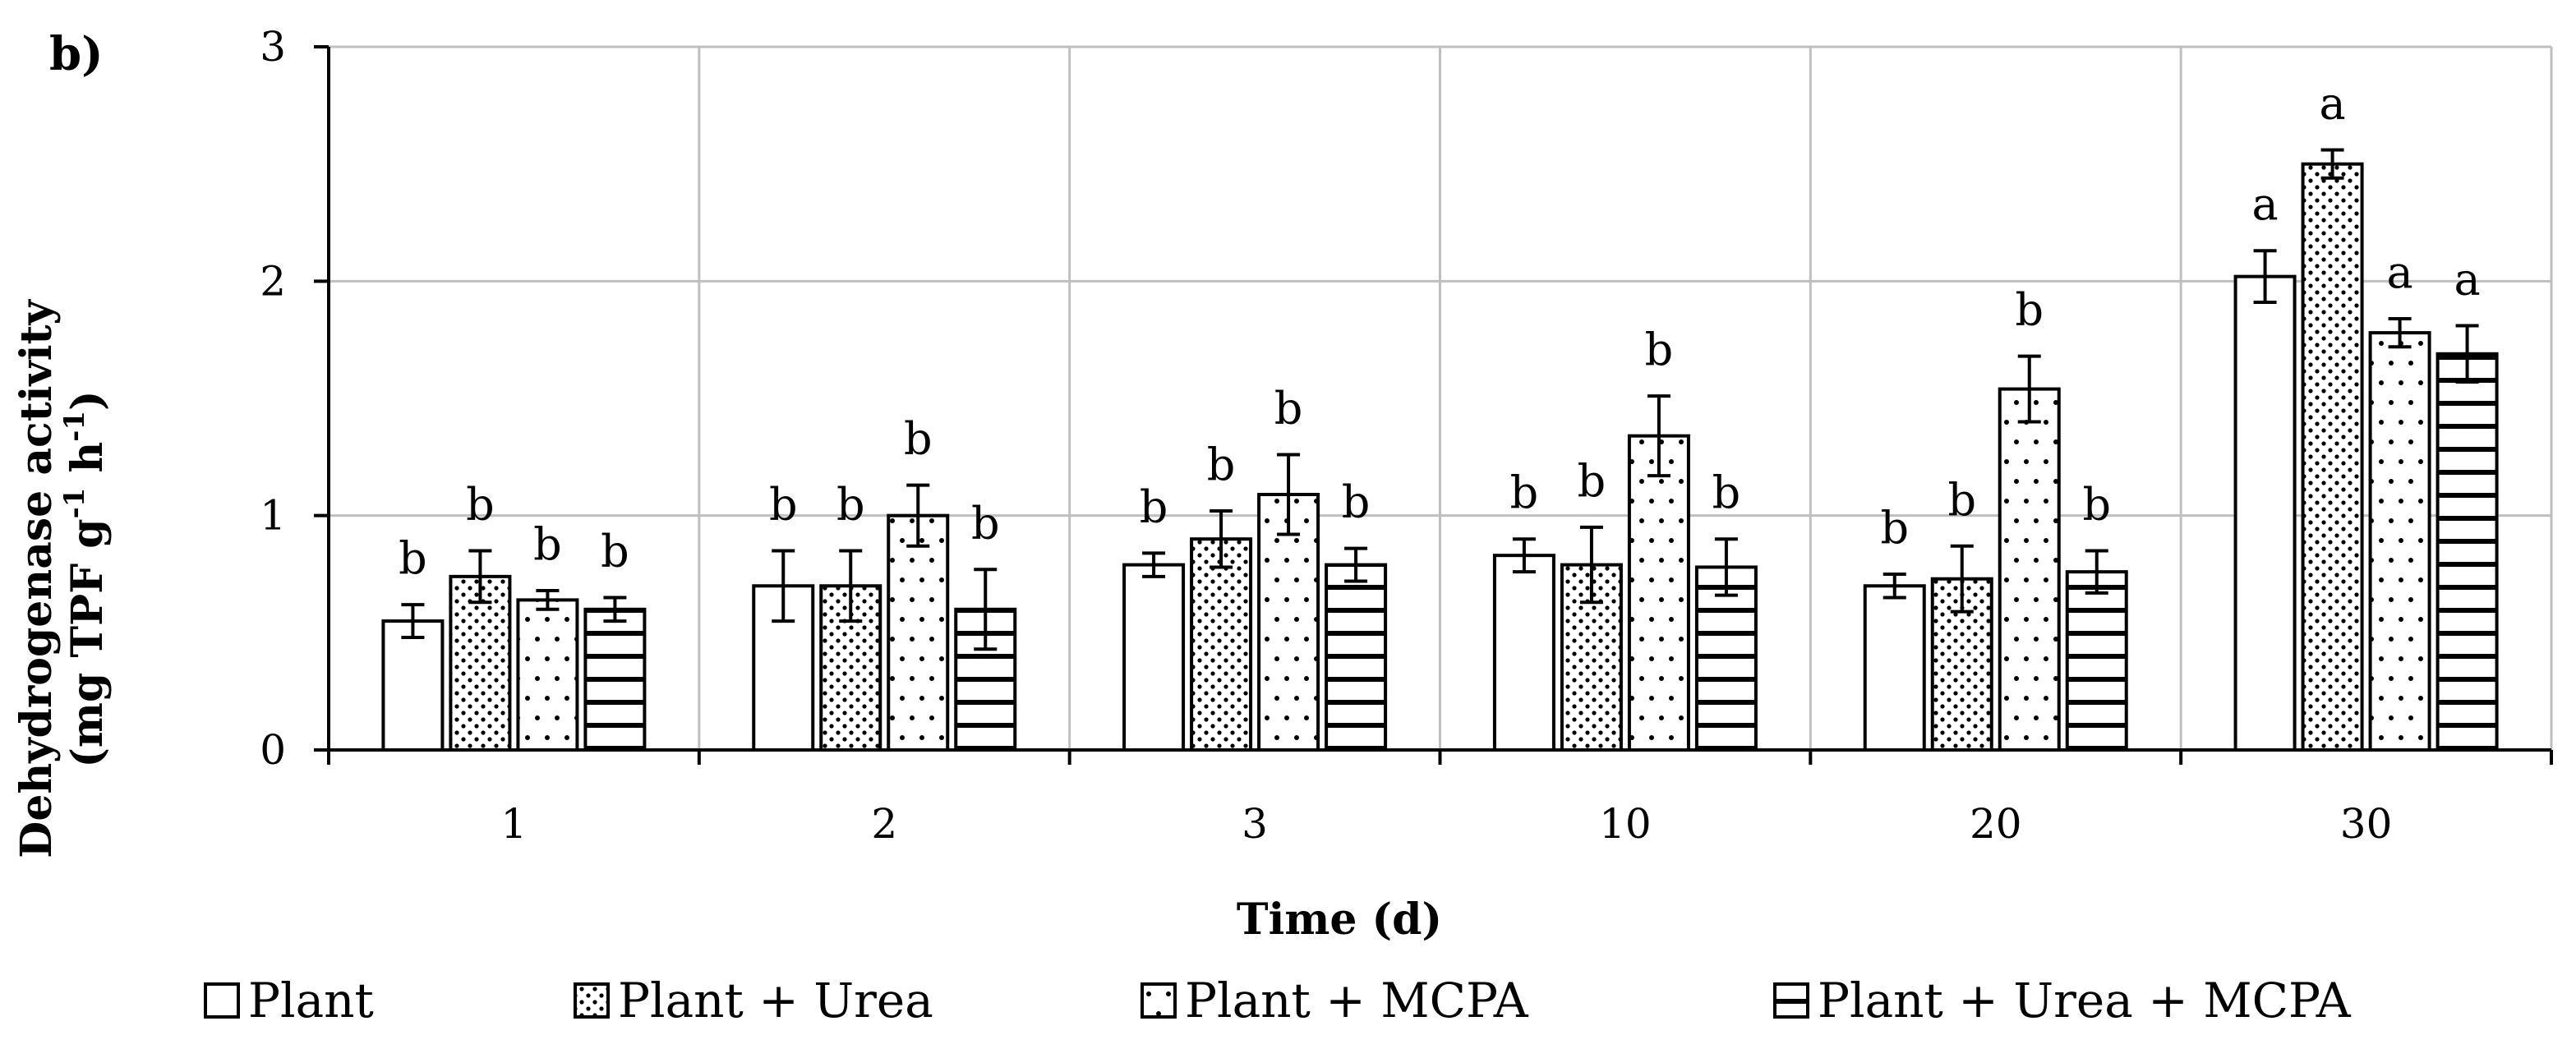 Image resolution: width=2576 pixels, height=1058 pixels. What do you see at coordinates (37, 579) in the screenshot?
I see `y-axis-title-line1: Dehydrogenase activity` at bounding box center [37, 579].